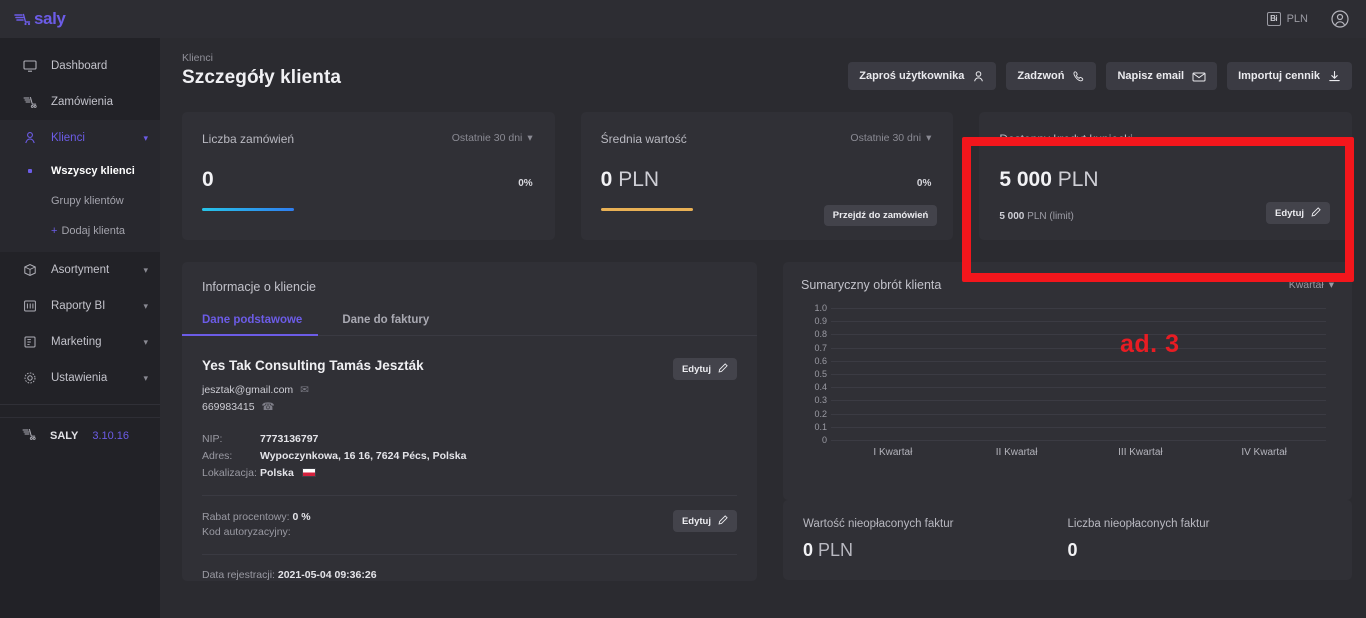 This screenshot has width=1366, height=618. What do you see at coordinates (935, 550) in the screenshot?
I see `unpaid-value: 0 PLN` at bounding box center [935, 550].